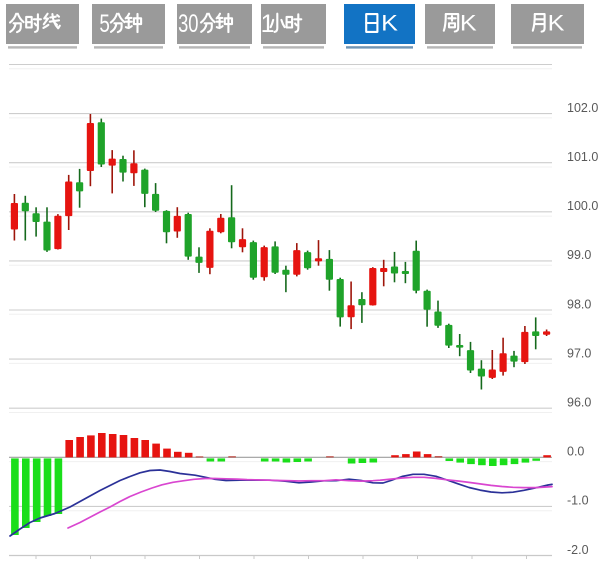 Image resolution: width=604 pixels, height=564 pixels. I want to click on svg-text: 30, so click(188, 24).